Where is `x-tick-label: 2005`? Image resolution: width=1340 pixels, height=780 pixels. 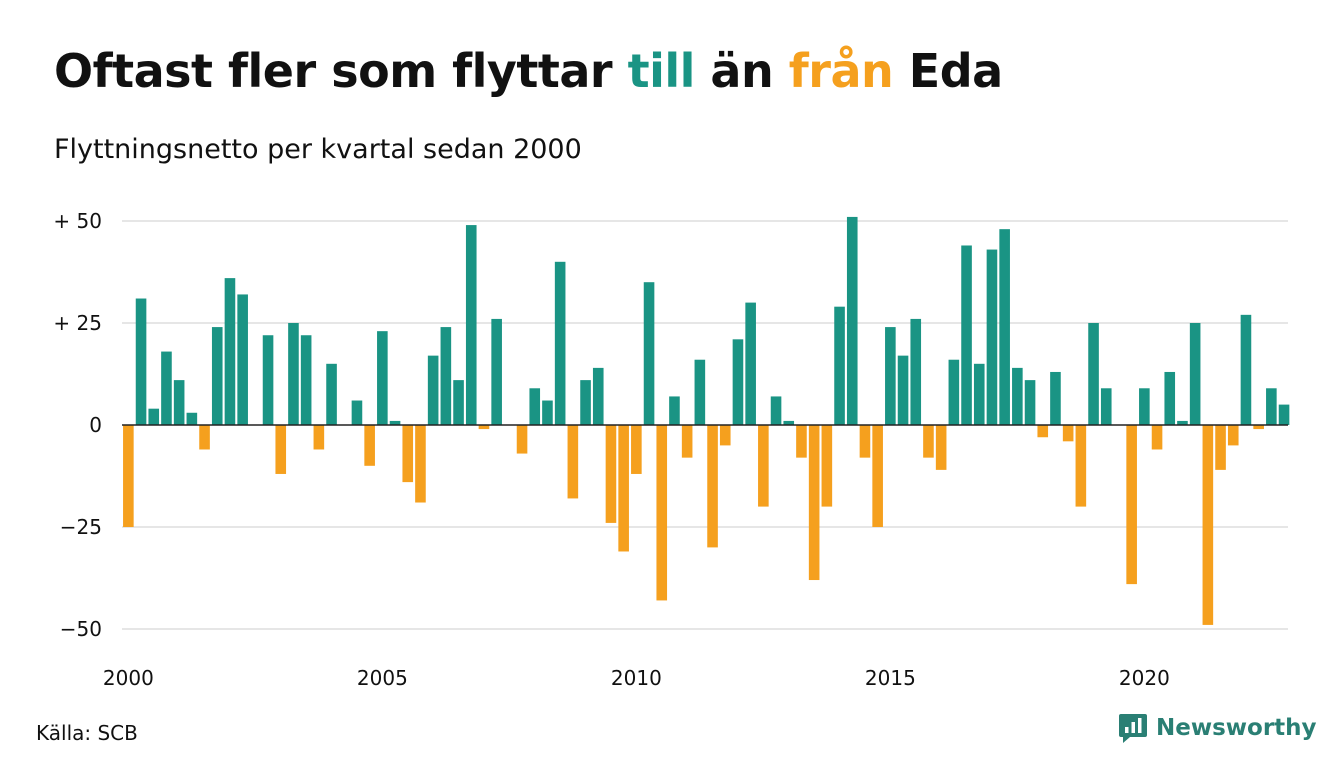 x-tick-label: 2005 is located at coordinates (382, 678).